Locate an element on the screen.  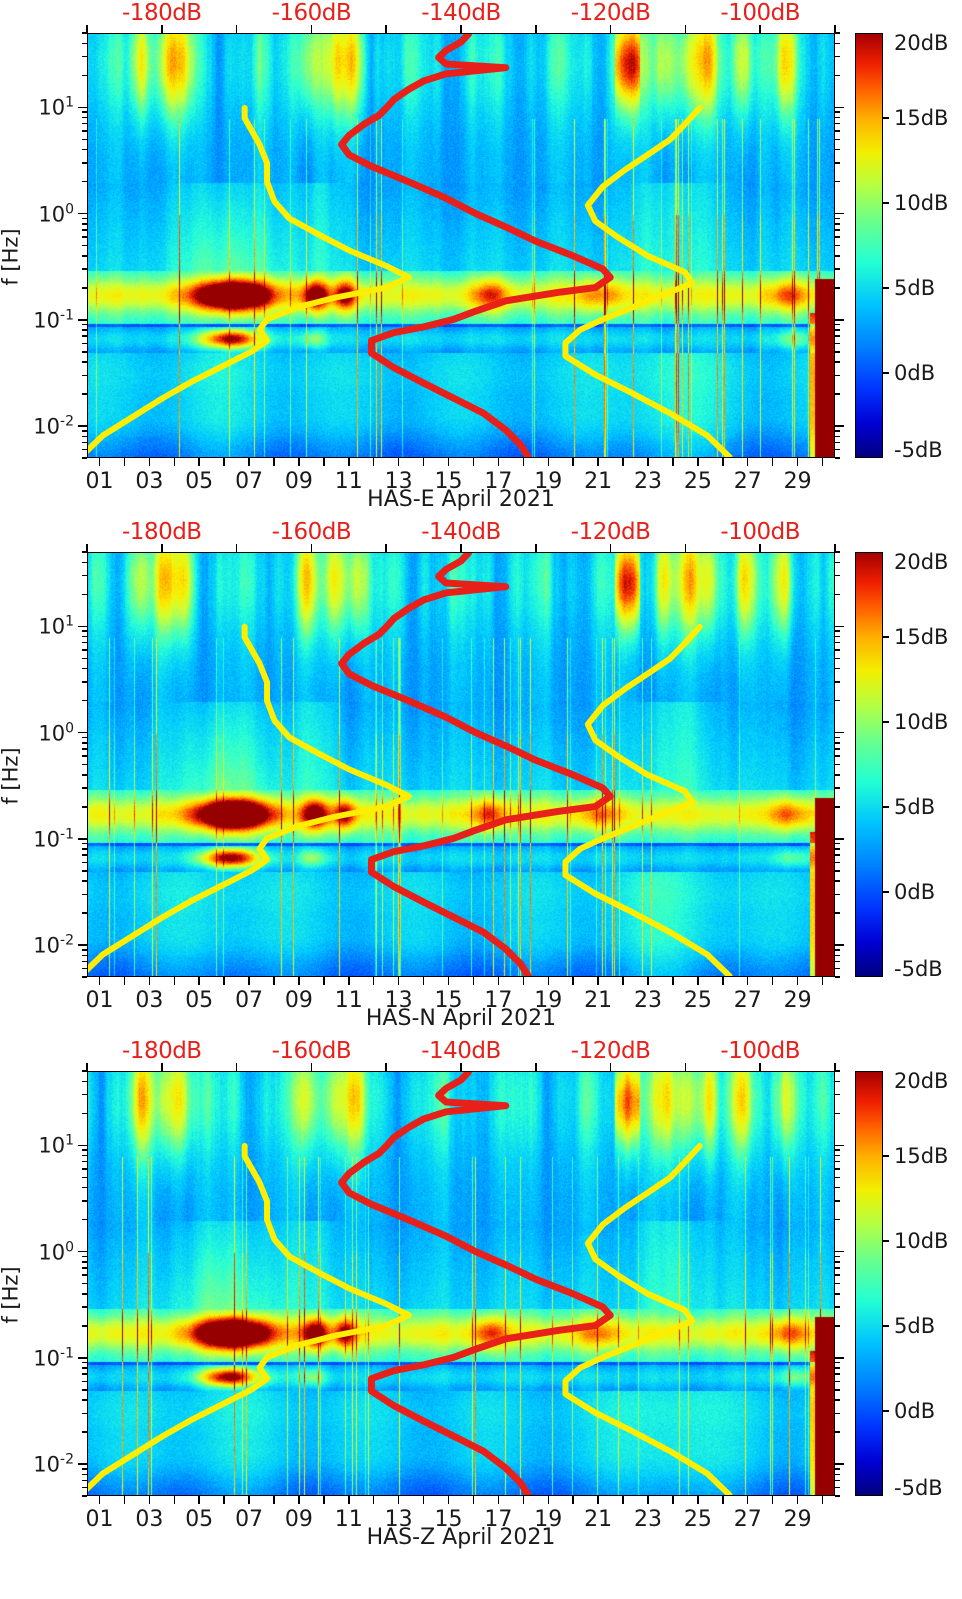
x-tick-label-8: 17 is located at coordinates (498, 1519).